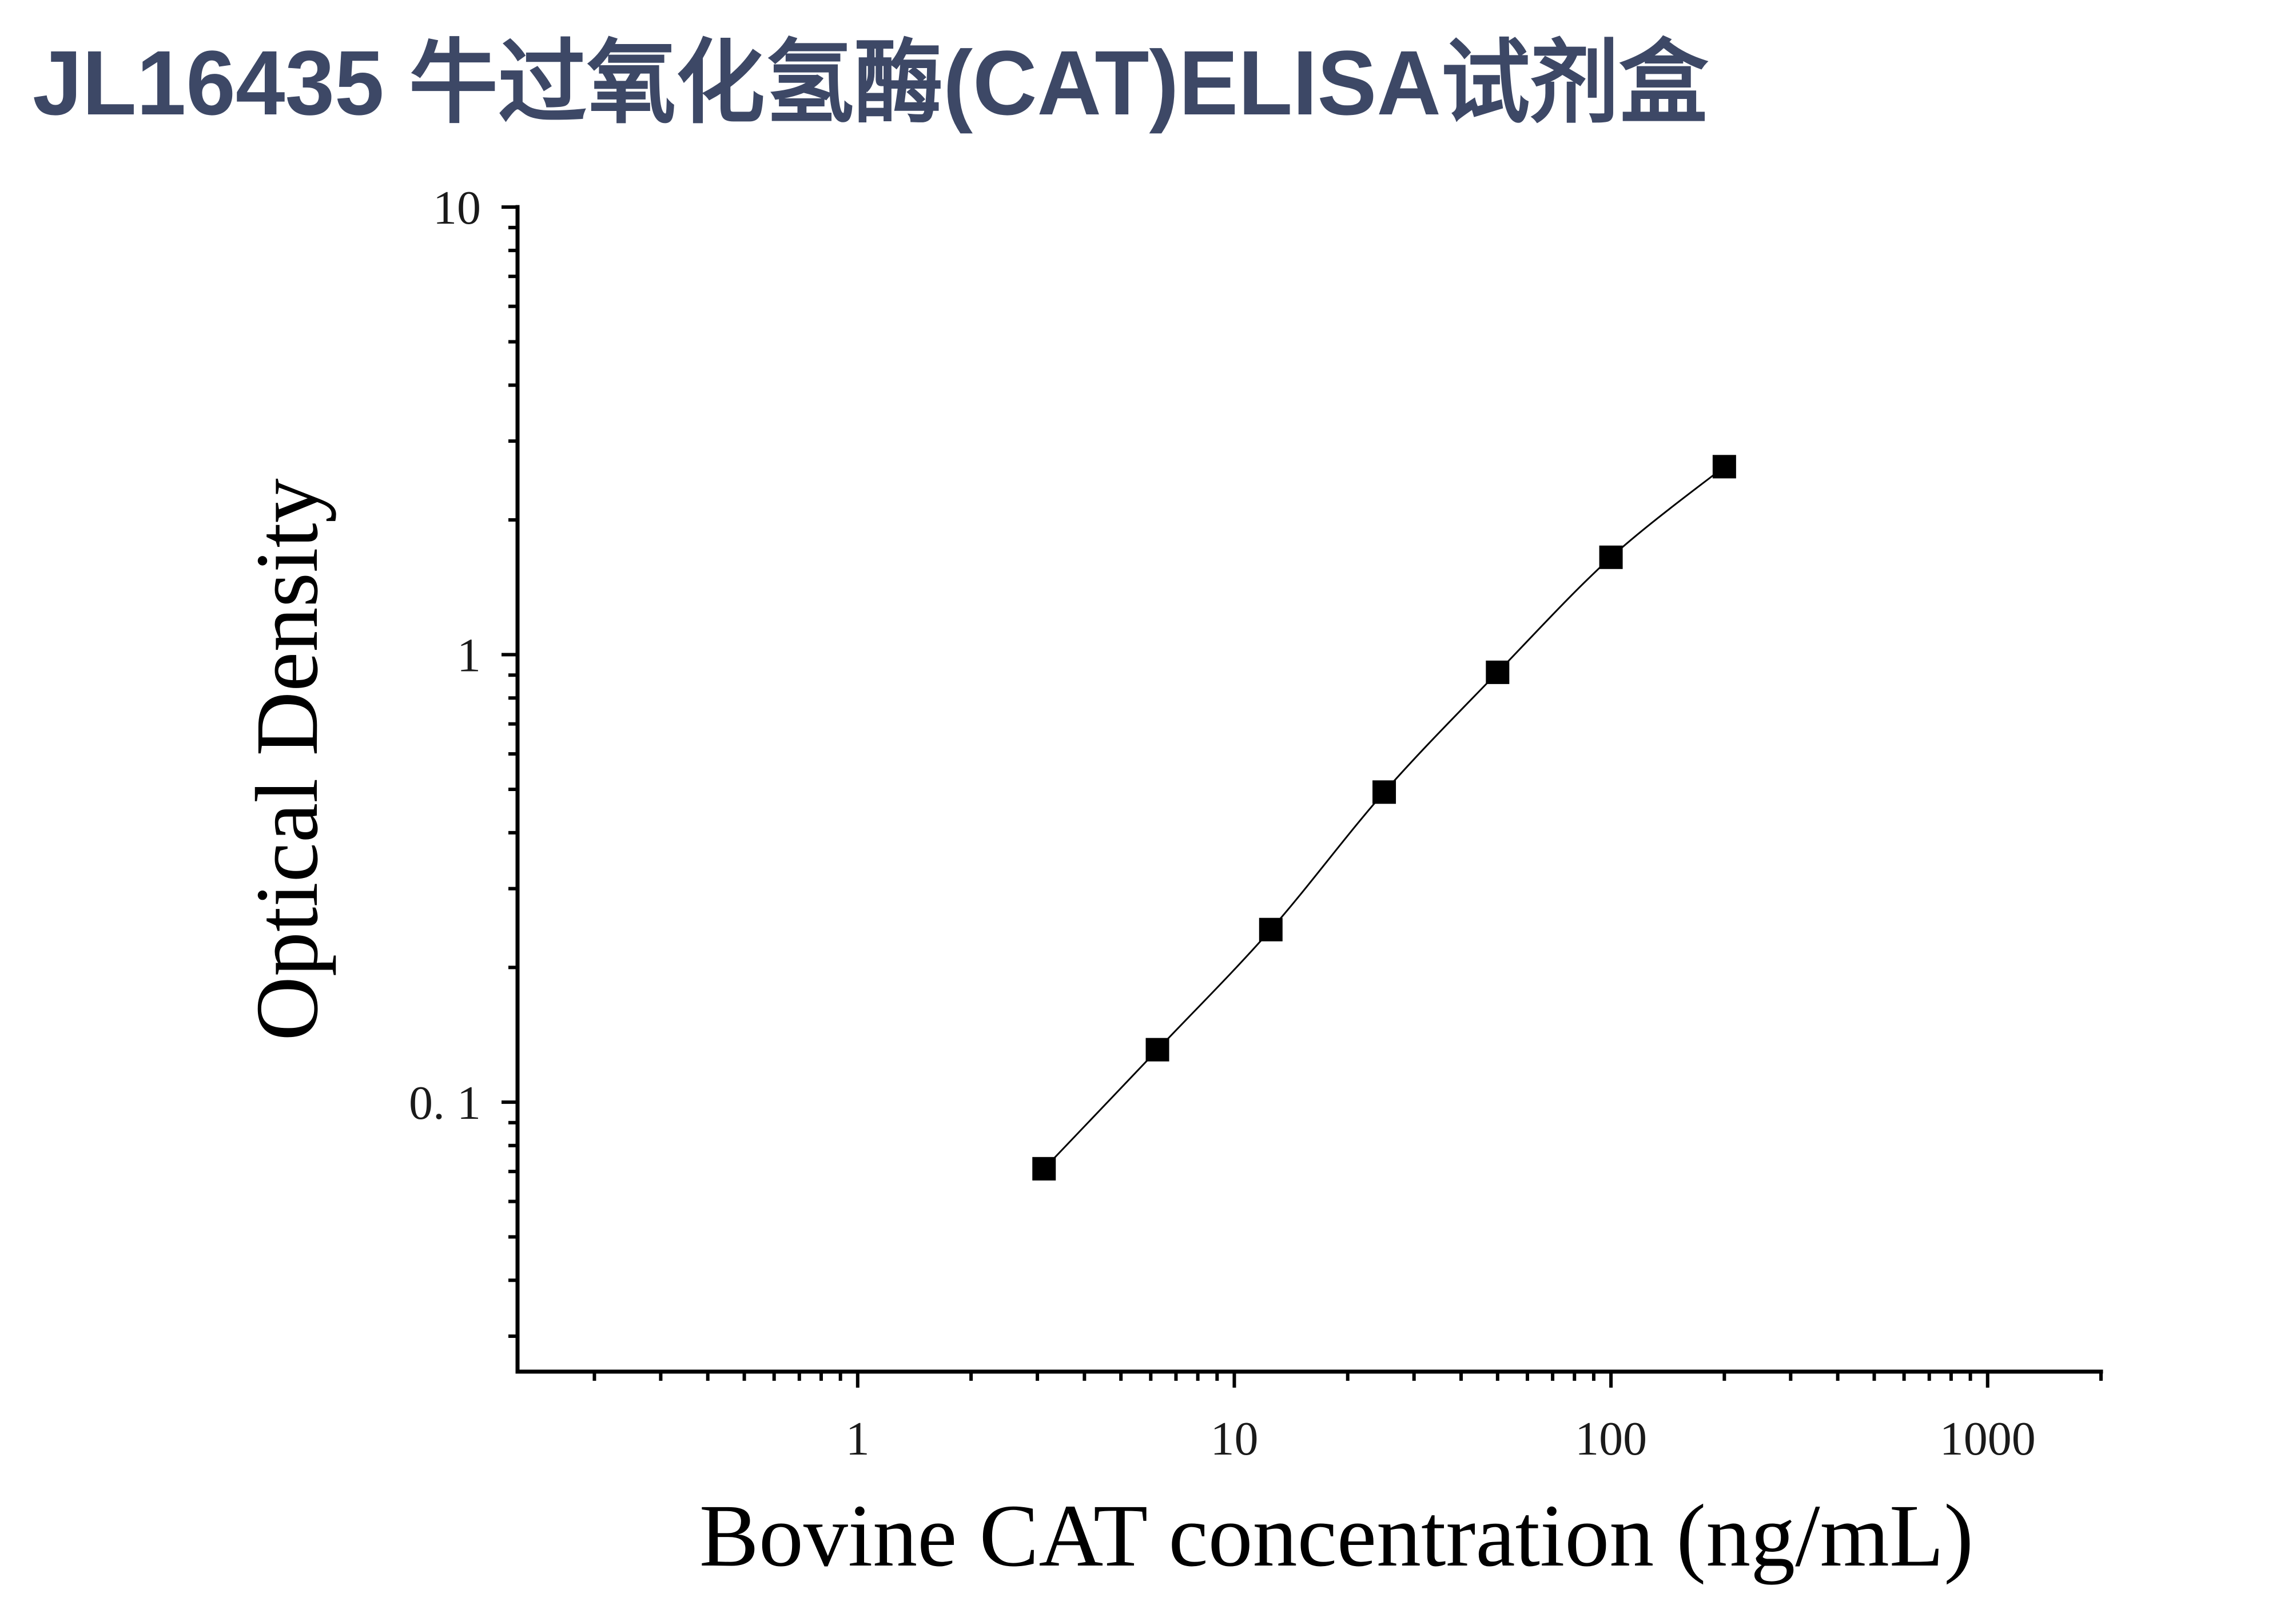  What do you see at coordinates (1611, 1438) in the screenshot?
I see `x-tick-label: 100` at bounding box center [1611, 1438].